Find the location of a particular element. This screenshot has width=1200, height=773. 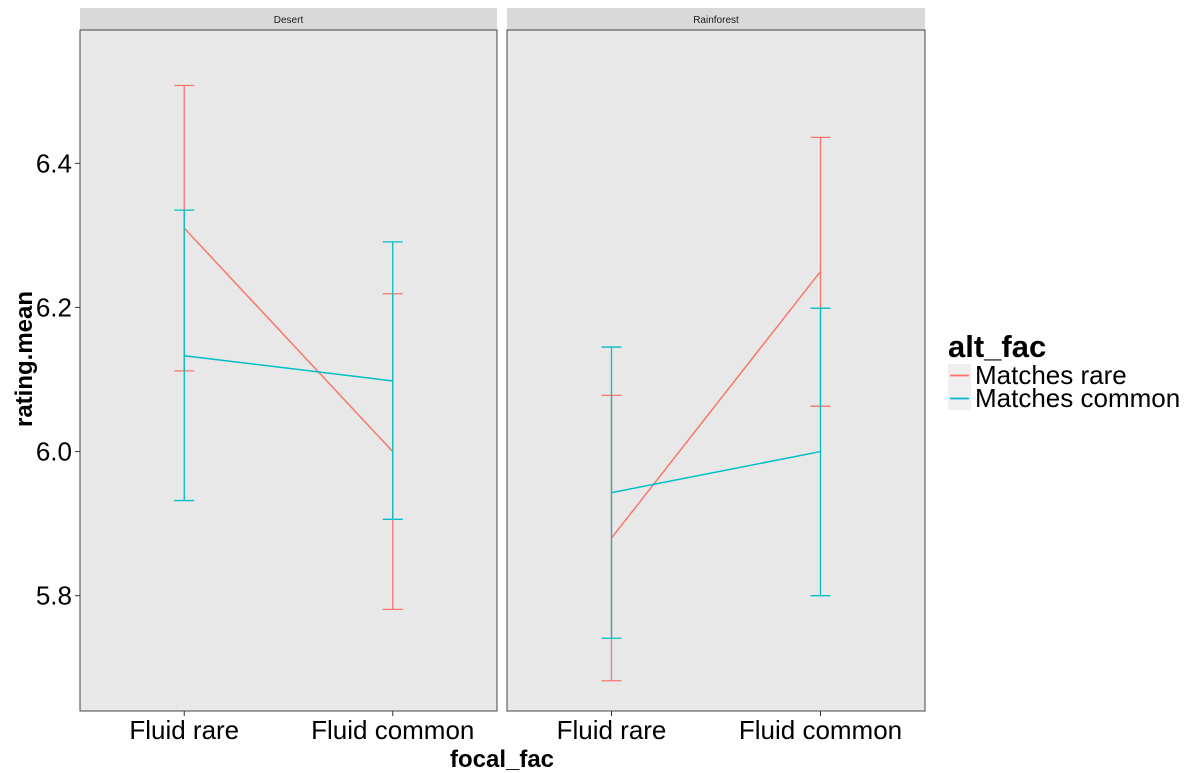

y-tick-label: 5.8 is located at coordinates (54, 596).